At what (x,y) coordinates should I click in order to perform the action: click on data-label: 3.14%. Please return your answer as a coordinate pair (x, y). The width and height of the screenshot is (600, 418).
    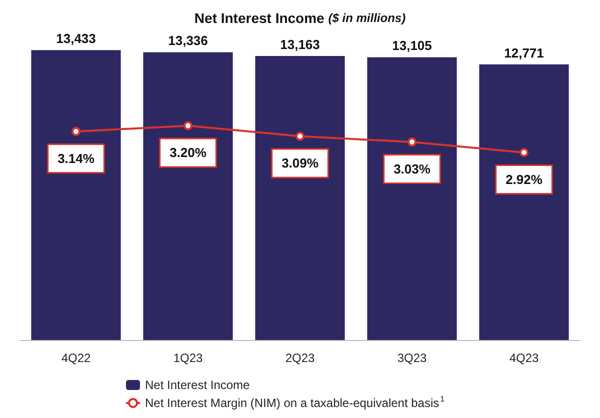
    Looking at the image, I should click on (76, 158).